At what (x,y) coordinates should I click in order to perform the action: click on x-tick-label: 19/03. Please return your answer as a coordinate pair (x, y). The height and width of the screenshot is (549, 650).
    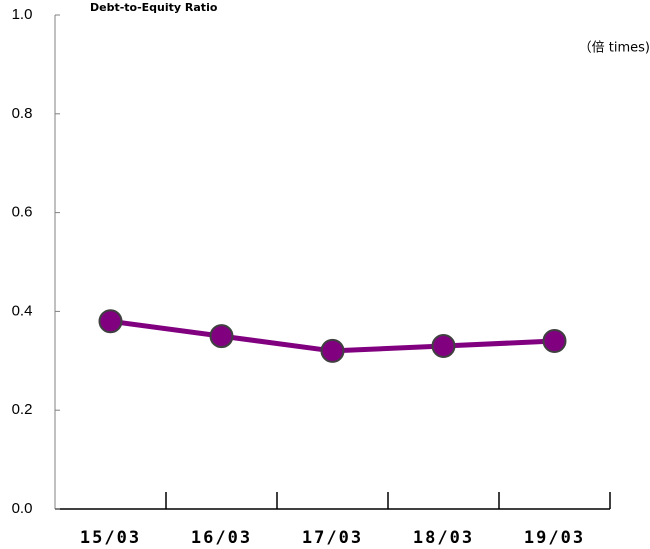
    Looking at the image, I should click on (554, 538).